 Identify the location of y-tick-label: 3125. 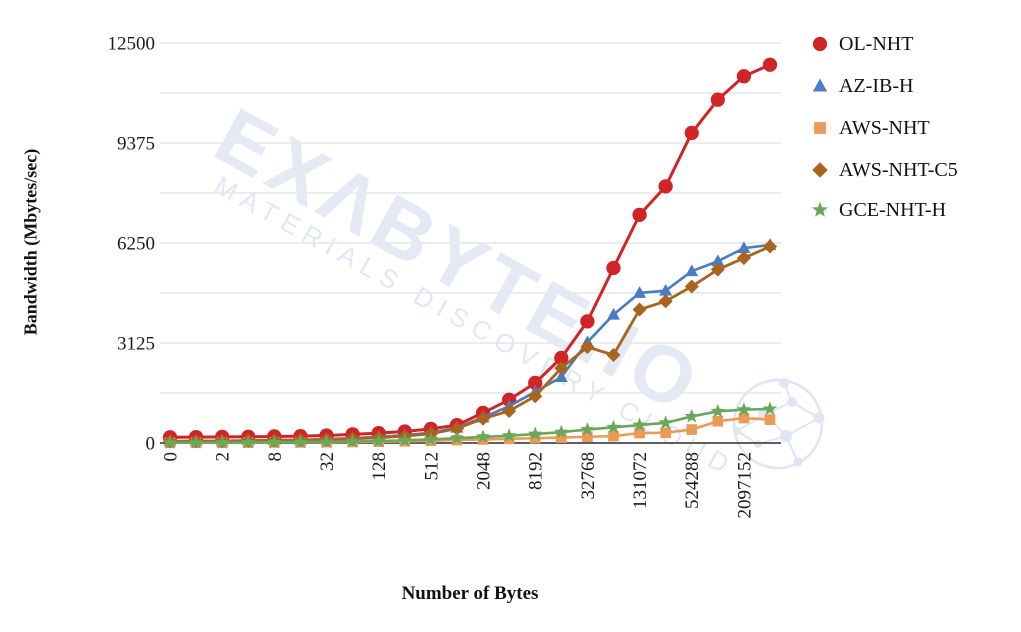
(136, 344).